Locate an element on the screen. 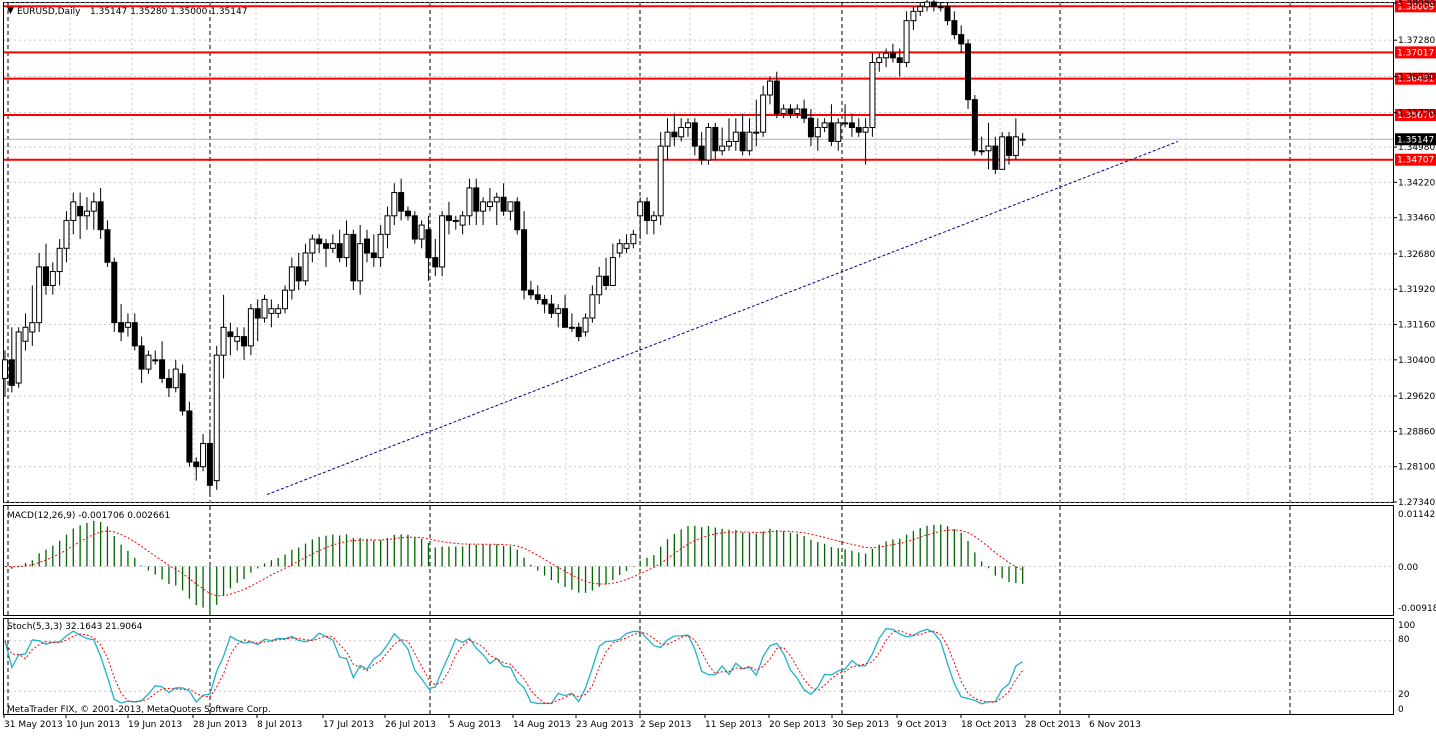 Image resolution: width=1436 pixels, height=736 pixels. price-axis-label: 1.38080 is located at coordinates (1416, 4).